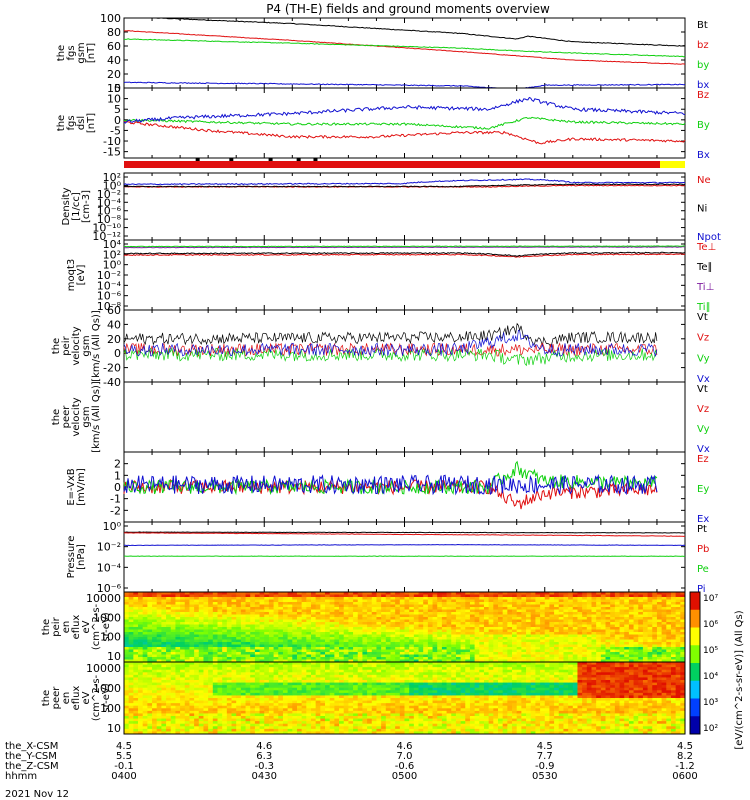 The height and width of the screenshot is (800, 750). Describe the element at coordinates (703, 569) in the screenshot. I see `legend-Pe: Pe` at that location.